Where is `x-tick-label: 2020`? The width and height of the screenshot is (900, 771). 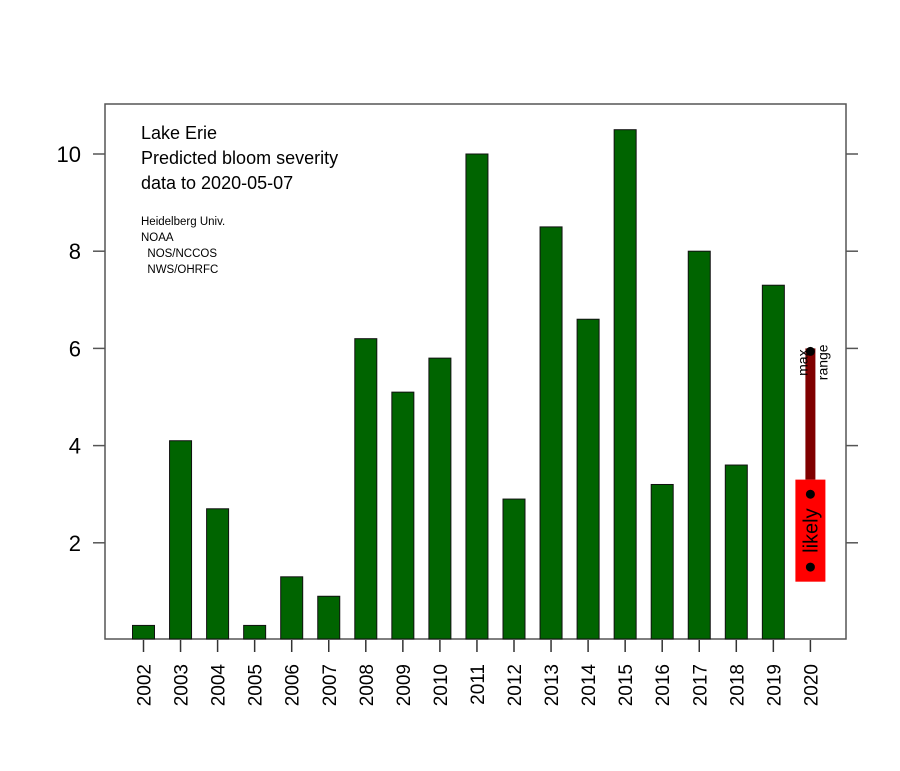
x-tick-label: 2020 is located at coordinates (811, 685).